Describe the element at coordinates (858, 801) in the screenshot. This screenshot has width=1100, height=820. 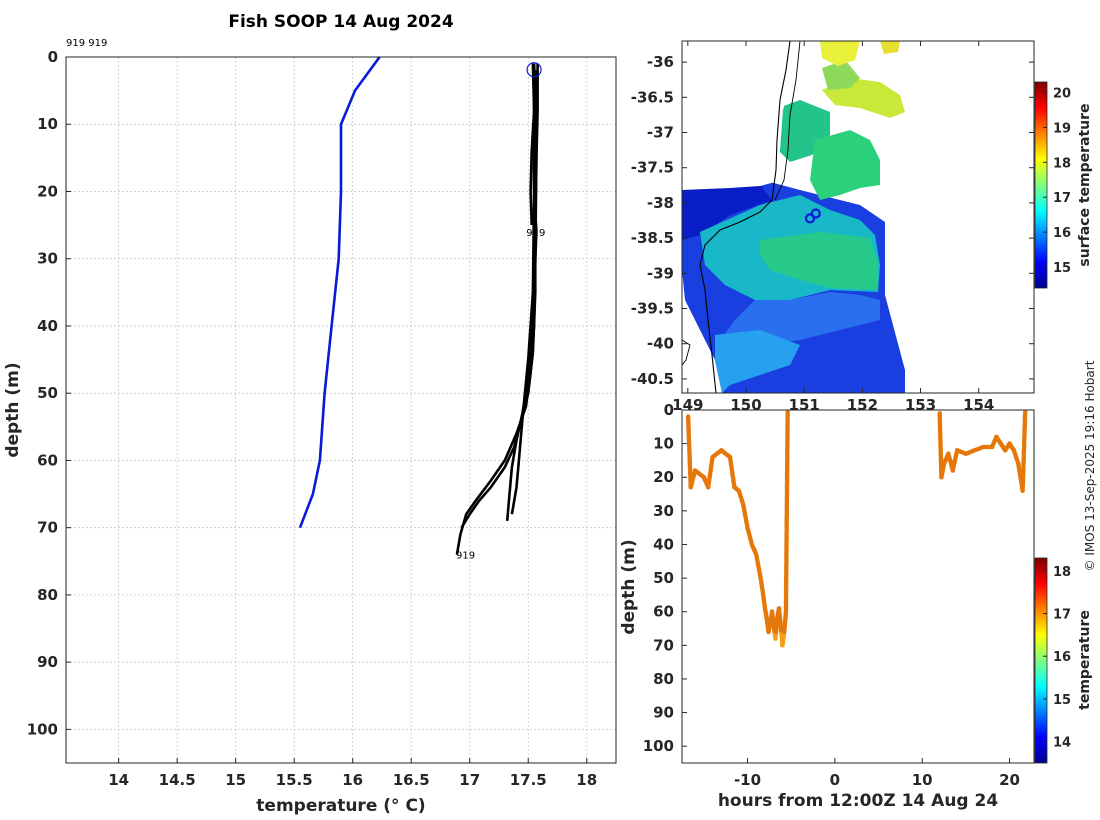
I see `timeseries-x-label: hours from 12:00Z 14 Aug 24` at that location.